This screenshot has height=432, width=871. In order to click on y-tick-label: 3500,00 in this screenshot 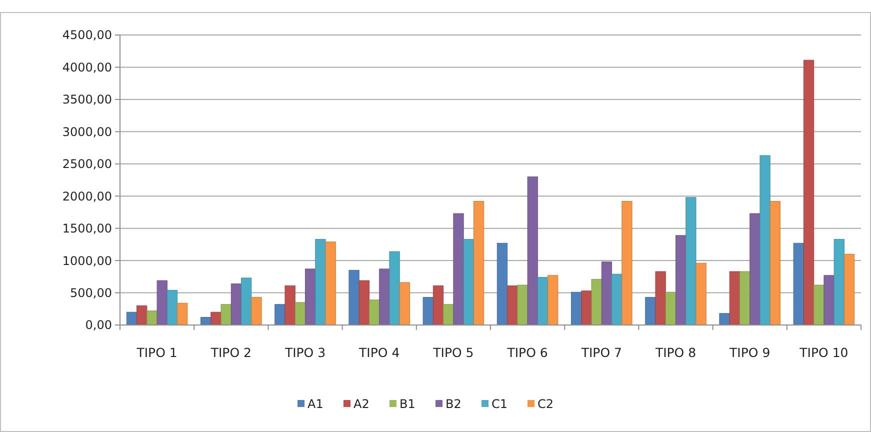, I will do `click(87, 99)`.